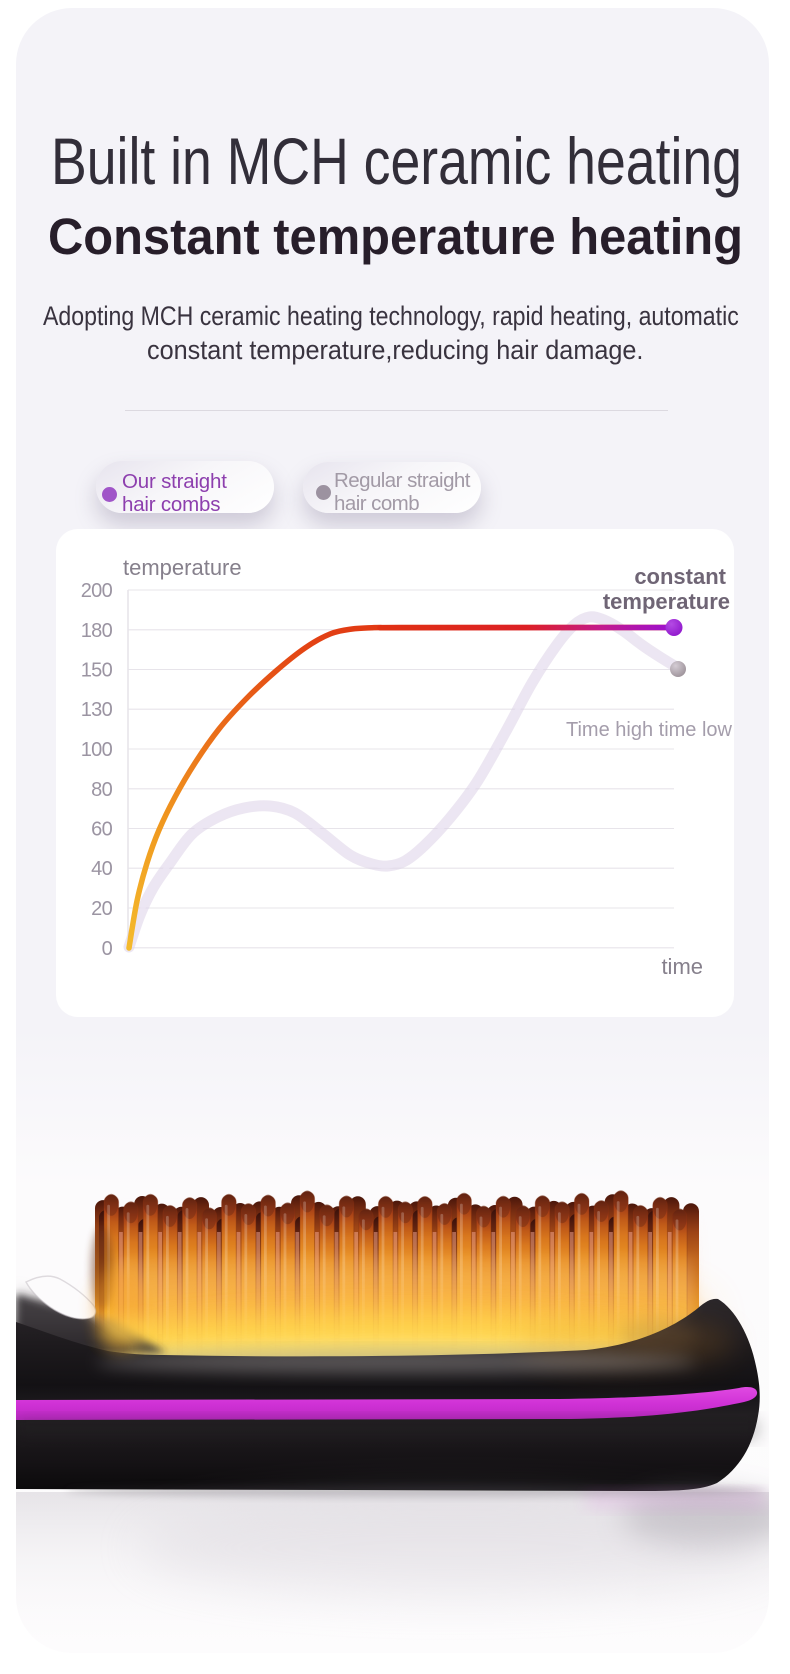 This screenshot has width=790, height=1674. What do you see at coordinates (101, 909) in the screenshot?
I see `svg-text: 20` at bounding box center [101, 909].